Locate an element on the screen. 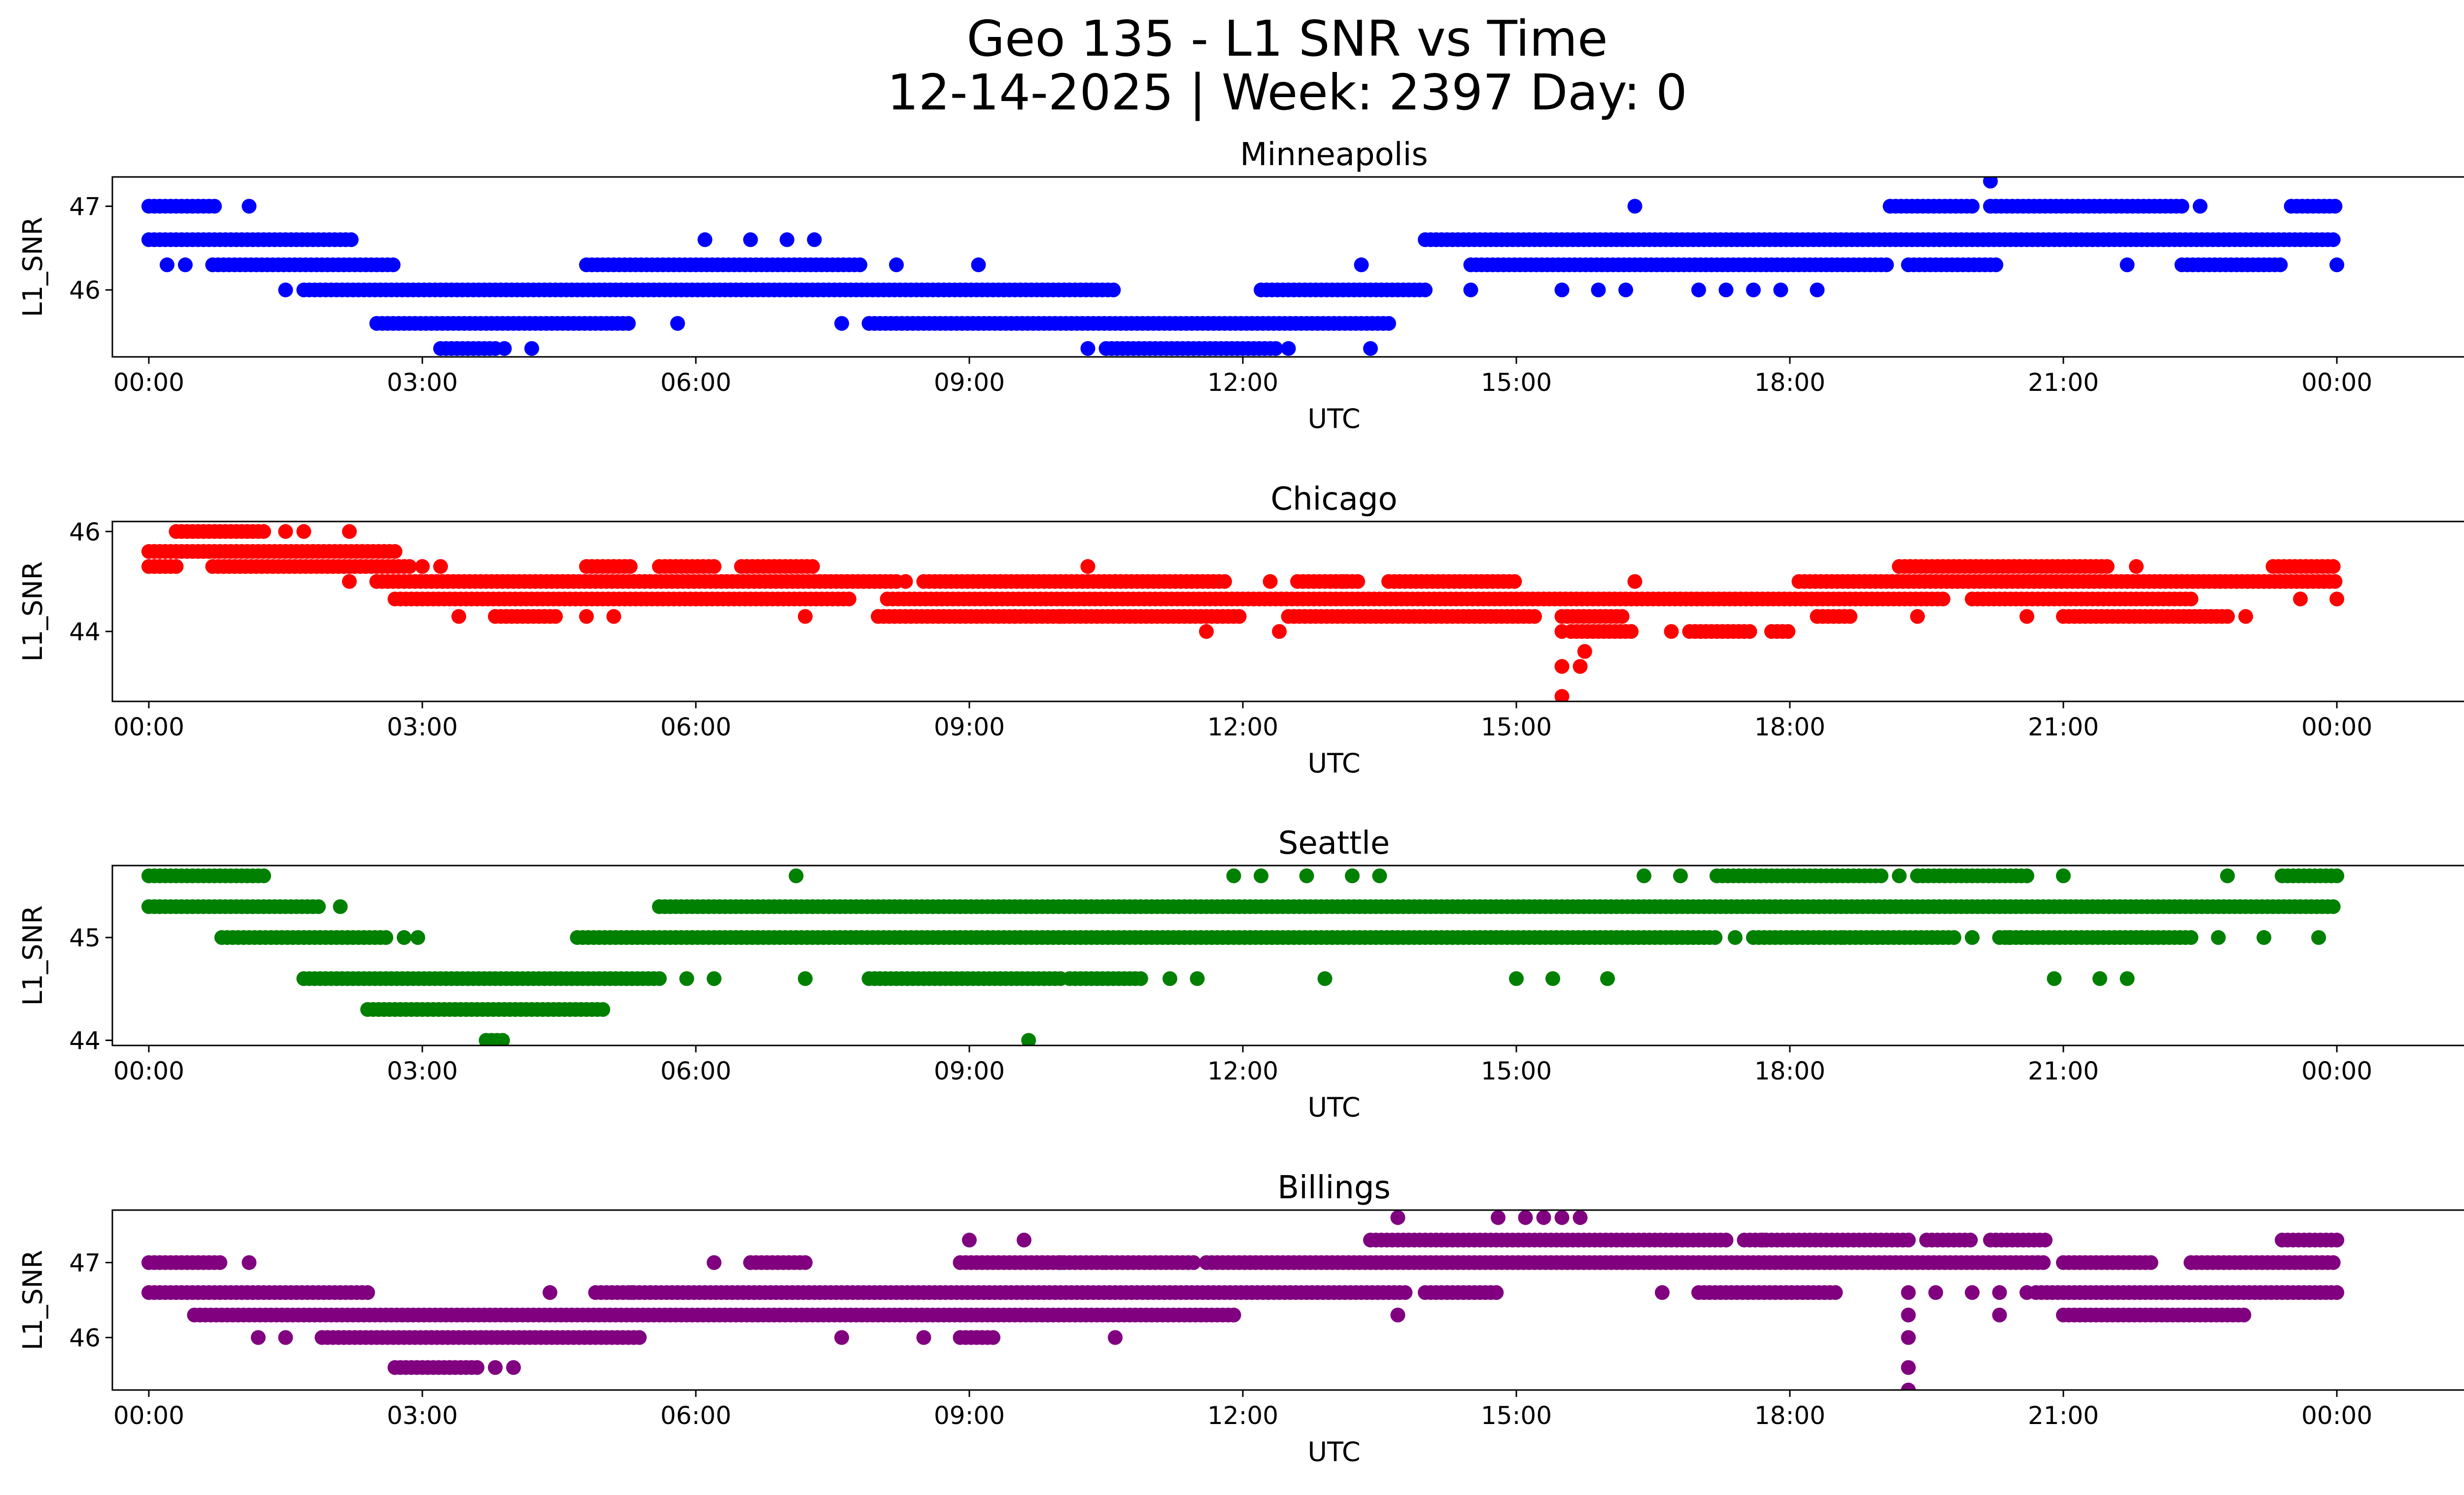 Image resolution: width=2464 pixels, height=1495 pixels. subplot-title: Seattle is located at coordinates (1334, 843).